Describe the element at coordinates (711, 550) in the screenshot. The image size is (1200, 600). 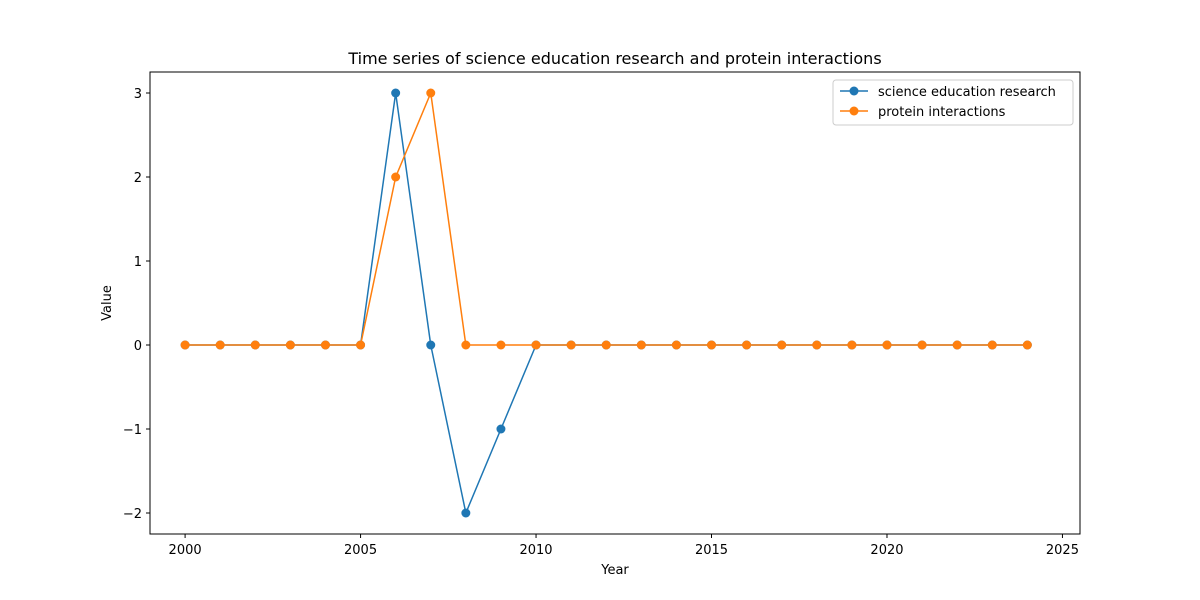
I see `x-tick-label: 2015` at that location.